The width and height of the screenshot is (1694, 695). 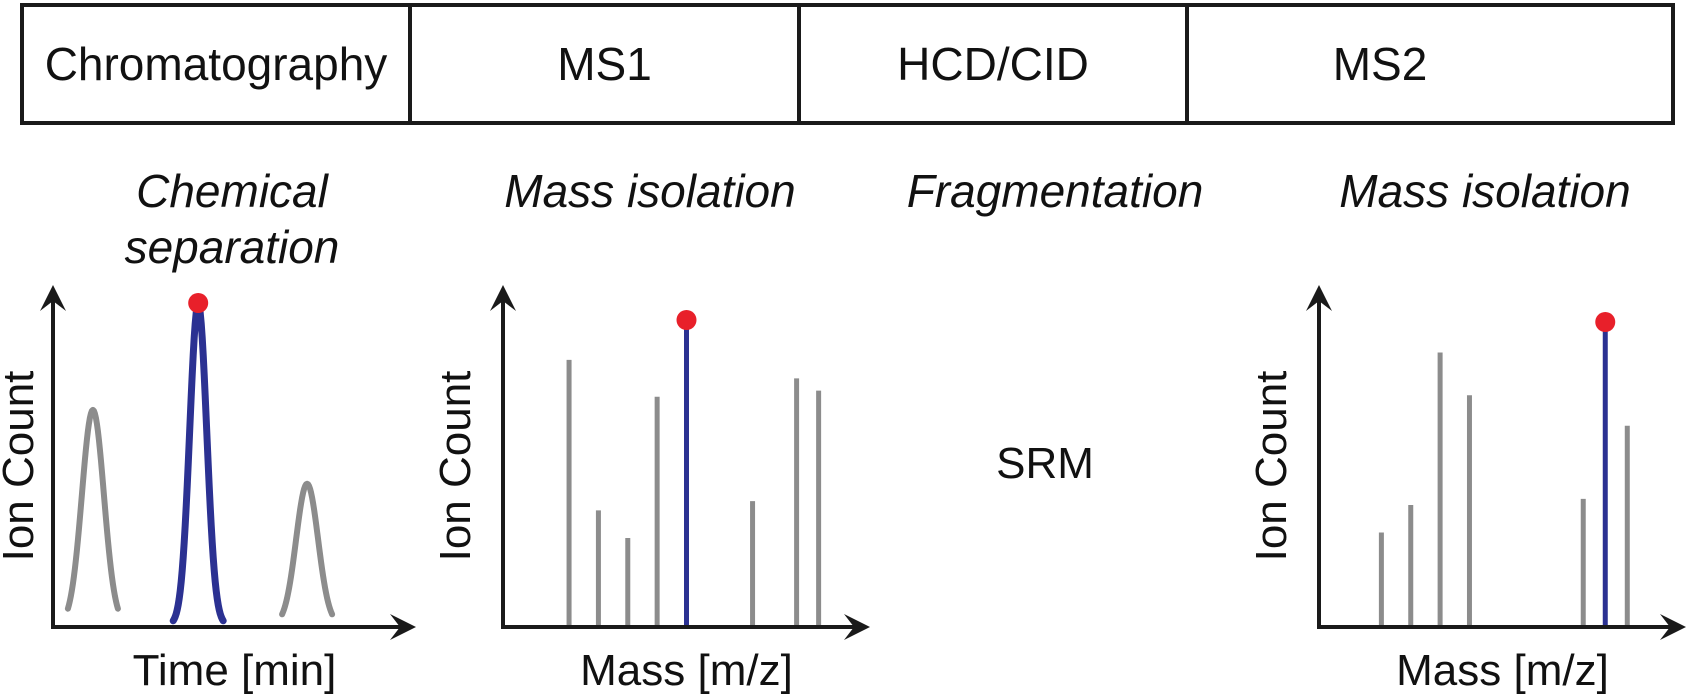 I want to click on stage-ms1: MS1, so click(x=606, y=64).